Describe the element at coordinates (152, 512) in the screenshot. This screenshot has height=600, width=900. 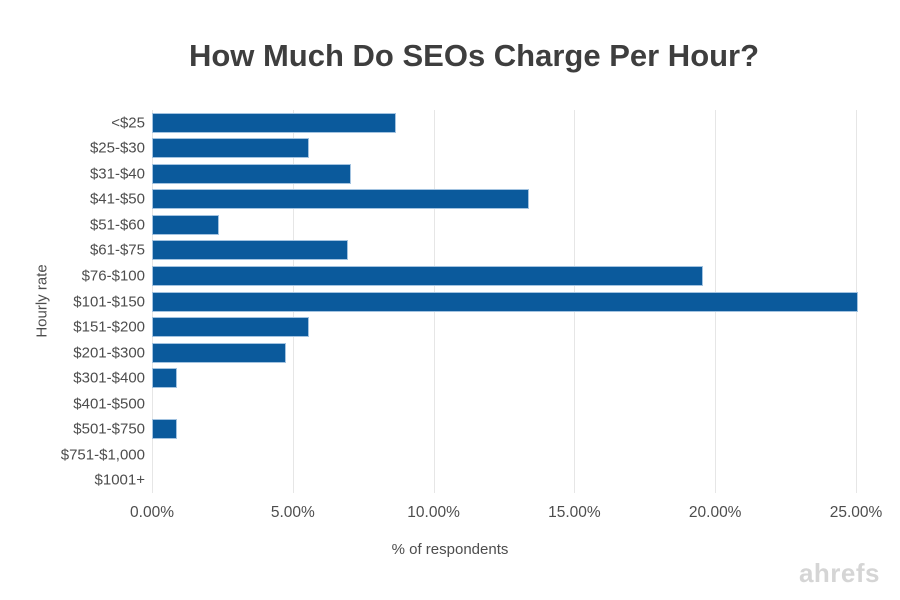
I see `x-axis-tick-label: 0.00%` at that location.